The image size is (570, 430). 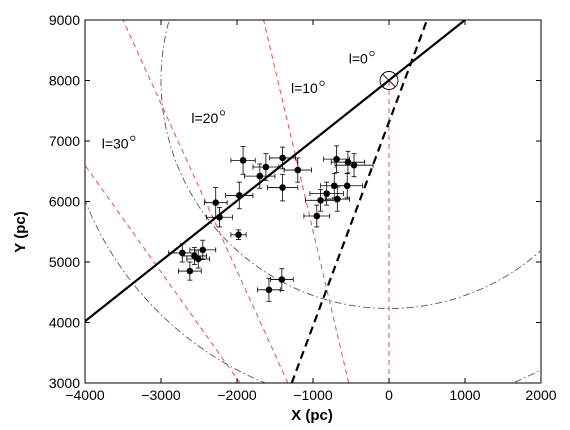 I want to click on annotation-label: l=10, so click(x=304, y=88).